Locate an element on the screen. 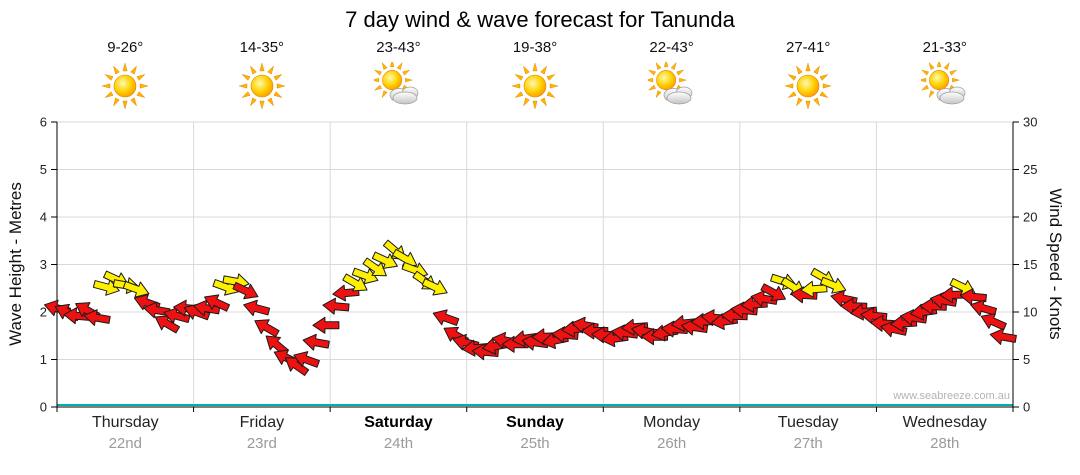  day-header: 9-26° is located at coordinates (125, 78).